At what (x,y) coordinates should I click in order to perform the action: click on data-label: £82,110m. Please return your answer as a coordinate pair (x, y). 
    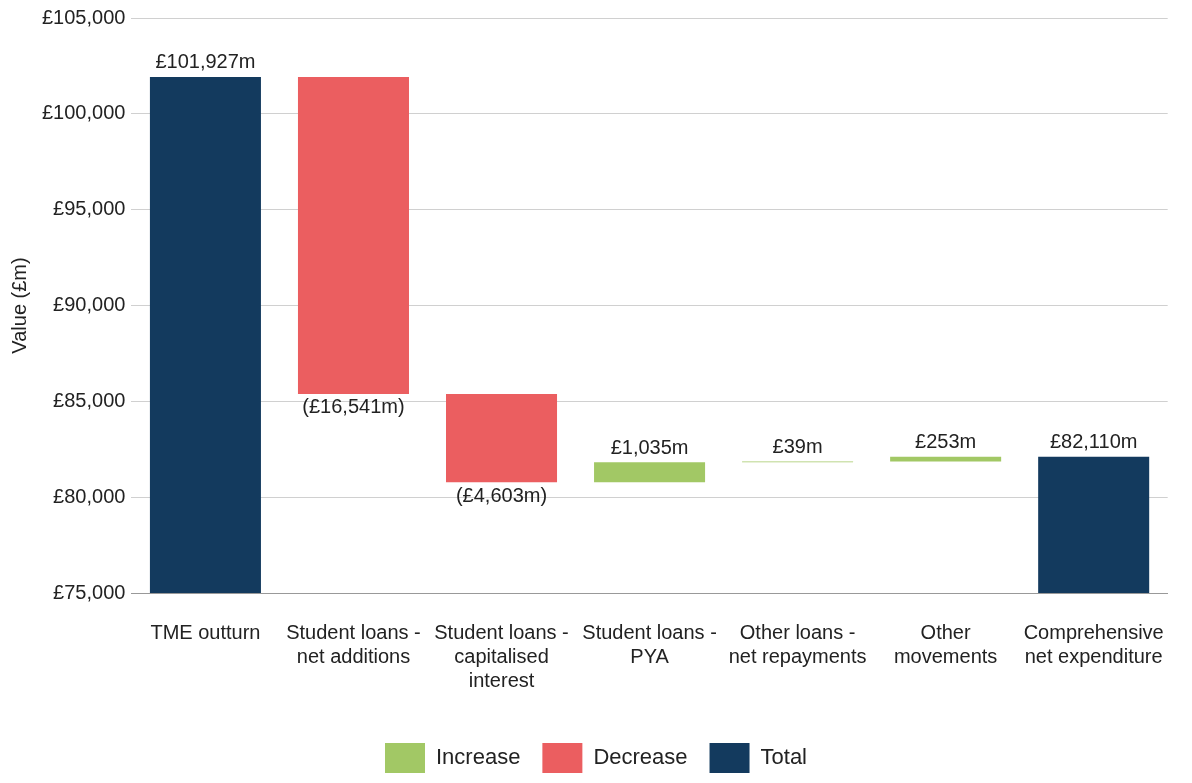
    Looking at the image, I should click on (1093, 441).